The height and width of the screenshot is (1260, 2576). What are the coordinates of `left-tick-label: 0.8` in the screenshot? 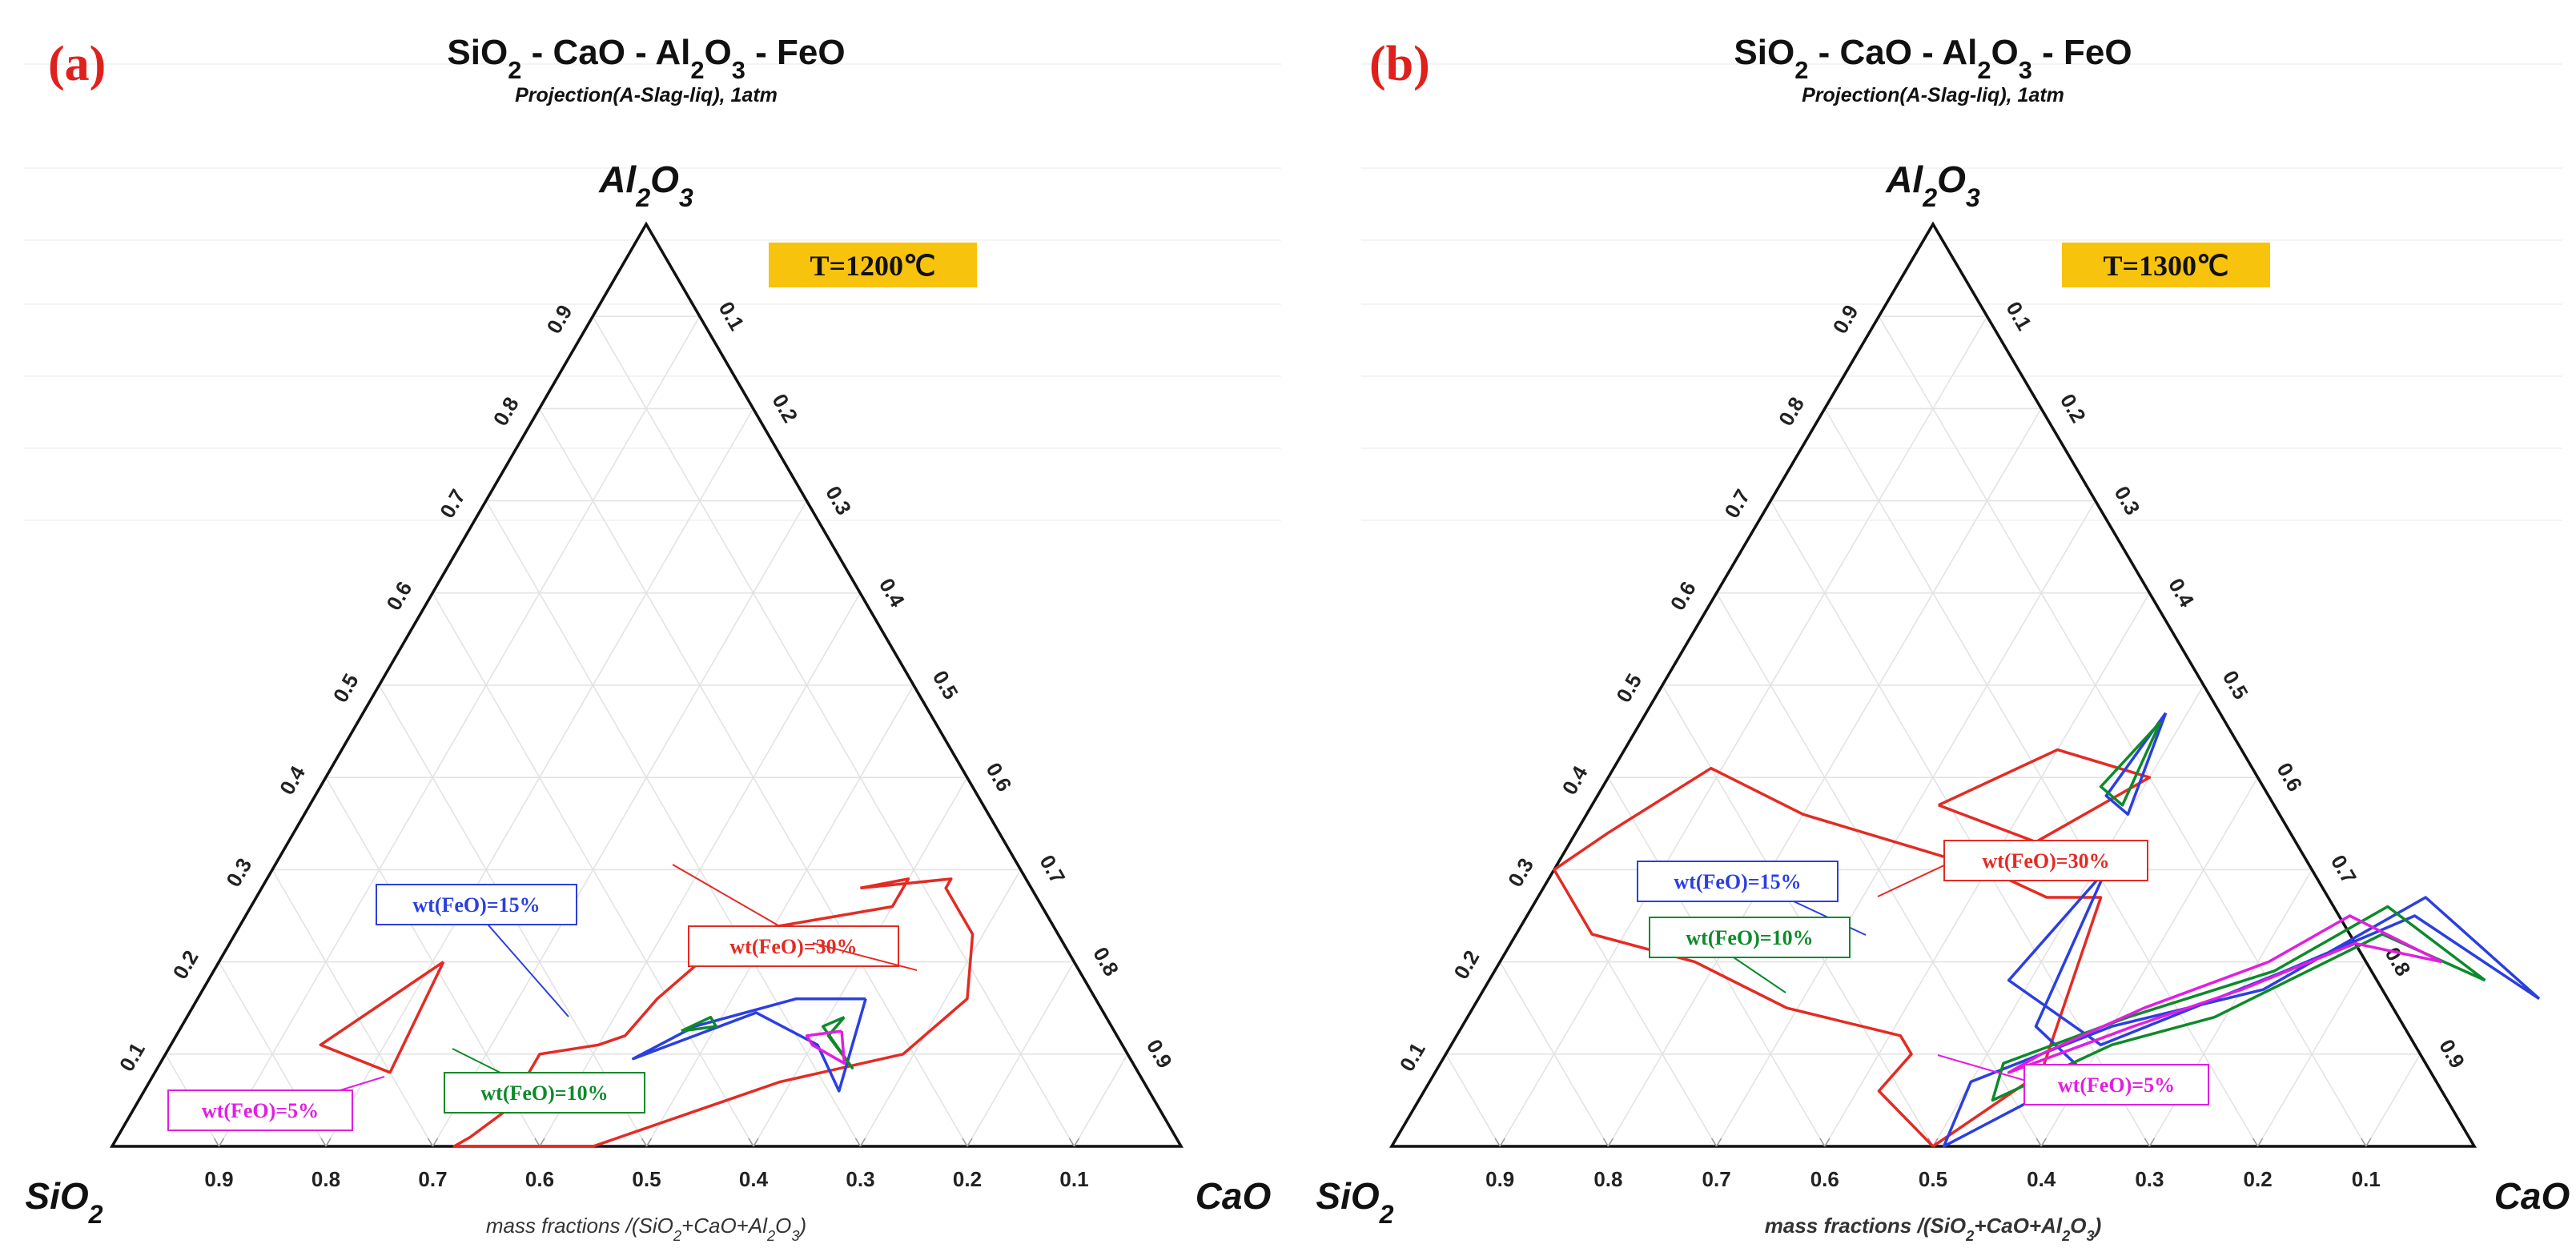 It's located at (1791, 411).